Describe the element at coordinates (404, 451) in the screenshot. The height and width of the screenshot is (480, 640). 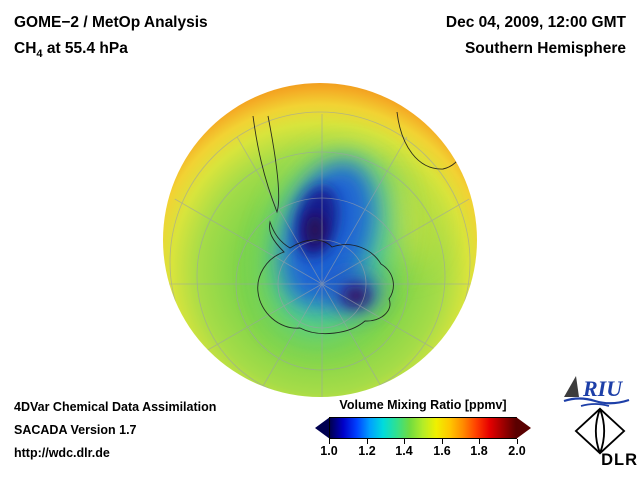
I see `colorbar-tick-label: 1.4` at that location.